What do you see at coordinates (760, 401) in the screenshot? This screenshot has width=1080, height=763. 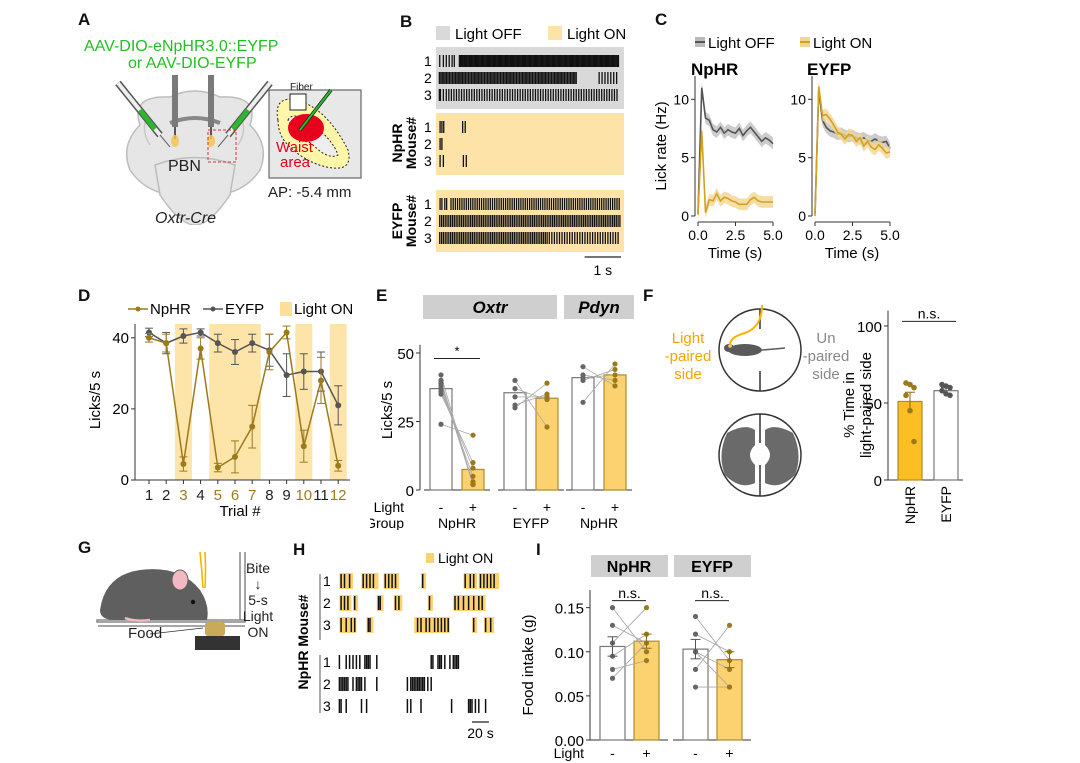 I see `place-preference-illustration` at bounding box center [760, 401].